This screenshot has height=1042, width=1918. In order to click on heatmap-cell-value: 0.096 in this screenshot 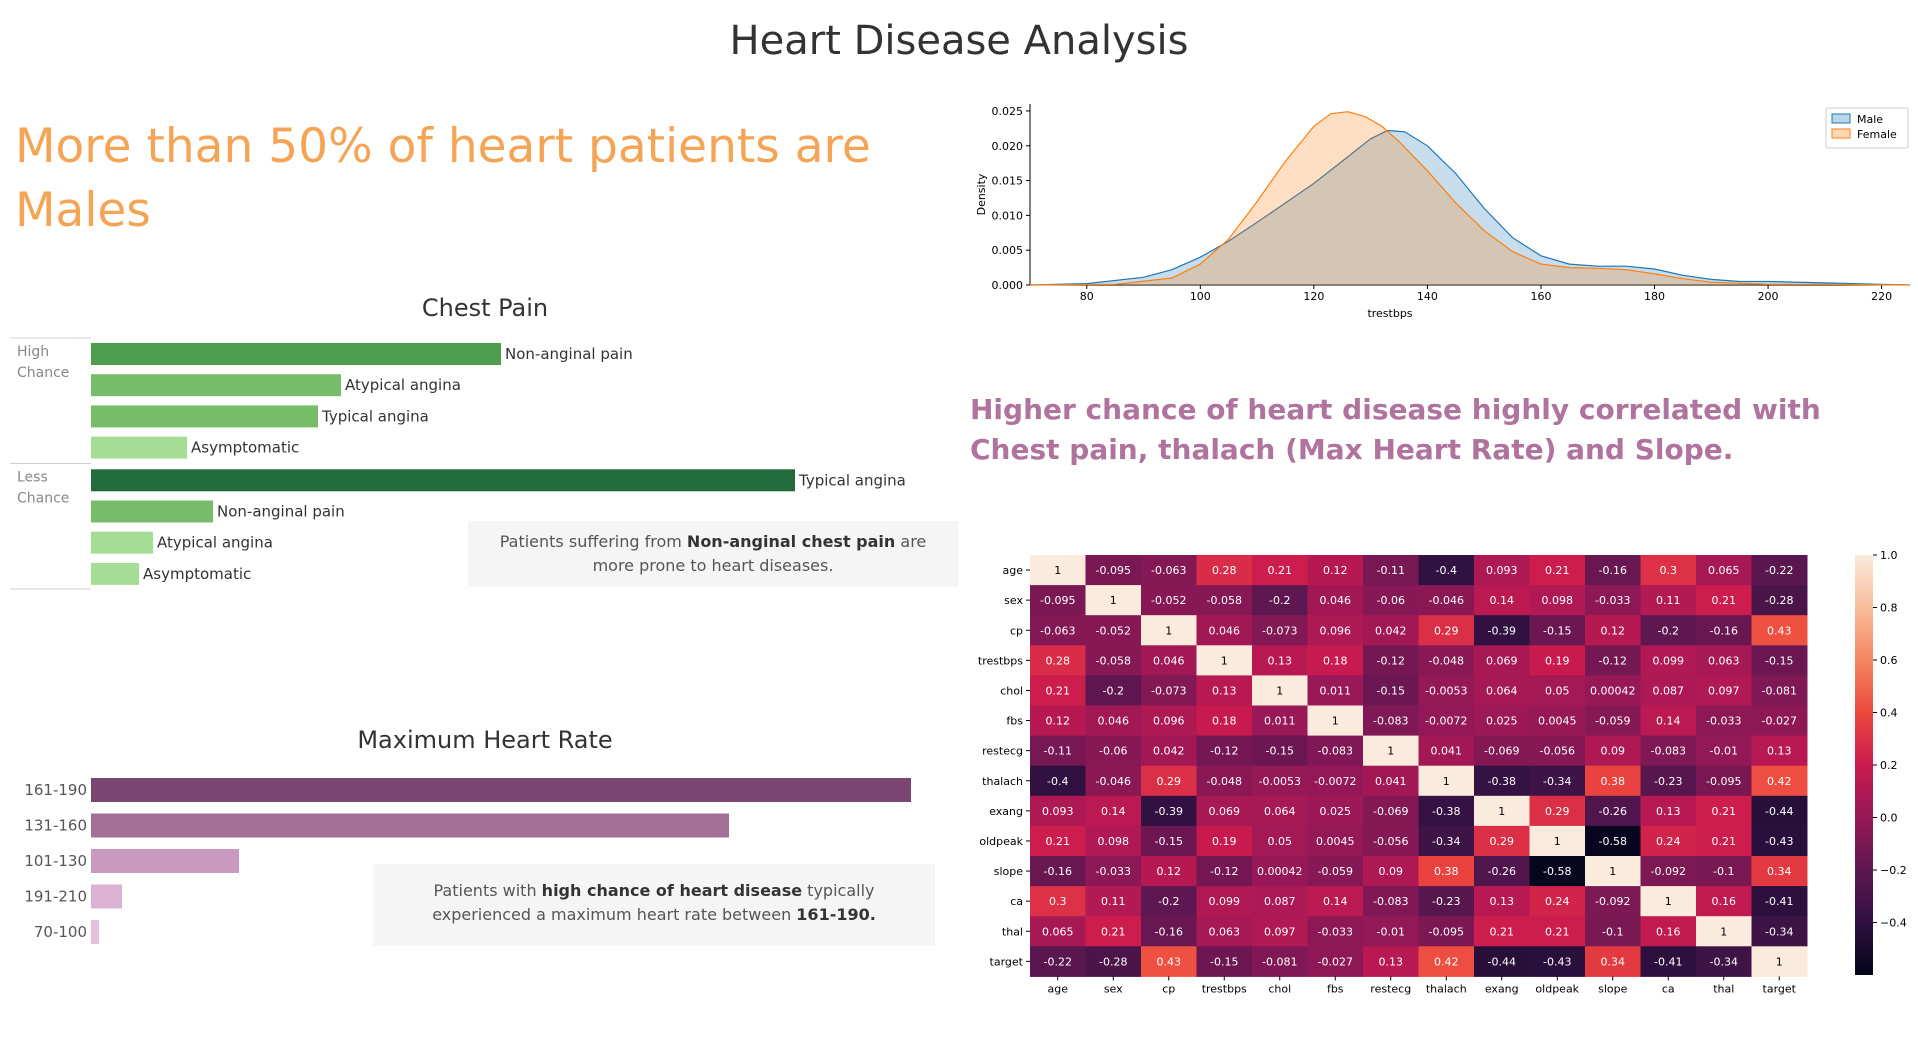, I will do `click(1169, 721)`.